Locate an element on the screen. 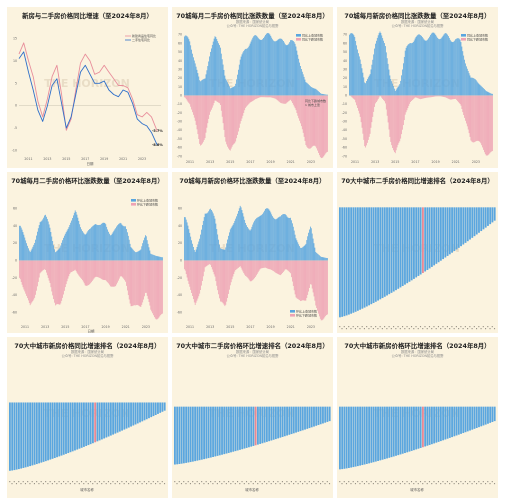 The width and height of the screenshot is (505, 501). x-tick-label: 2015 is located at coordinates (230, 162).